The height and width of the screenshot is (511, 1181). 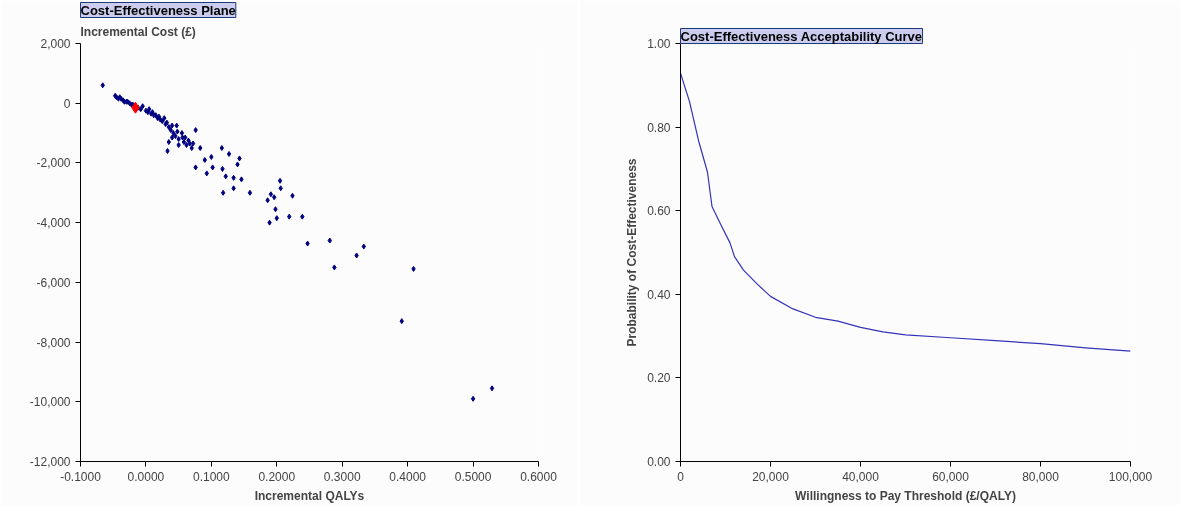 What do you see at coordinates (905, 495) in the screenshot?
I see `x-axis-title: Willingness to Pay Threshold (£/QALY)` at bounding box center [905, 495].